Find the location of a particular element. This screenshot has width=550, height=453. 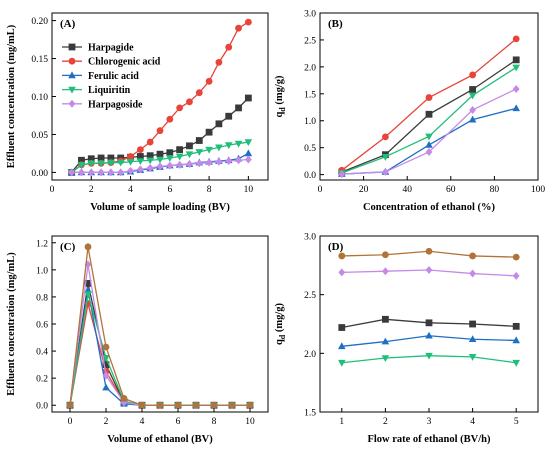

chart-B-y-axis-title: qd (mg/g) is located at coordinates (280, 96).